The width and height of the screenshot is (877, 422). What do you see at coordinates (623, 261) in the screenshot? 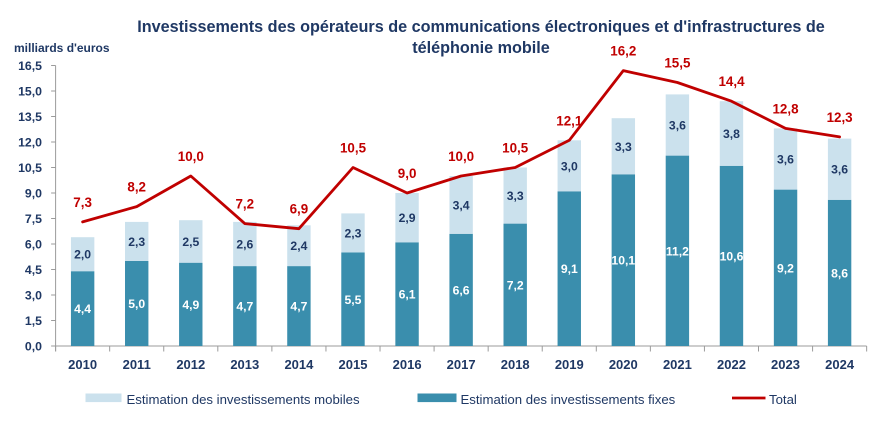
I see `svg-text: 10,1` at bounding box center [623, 261].